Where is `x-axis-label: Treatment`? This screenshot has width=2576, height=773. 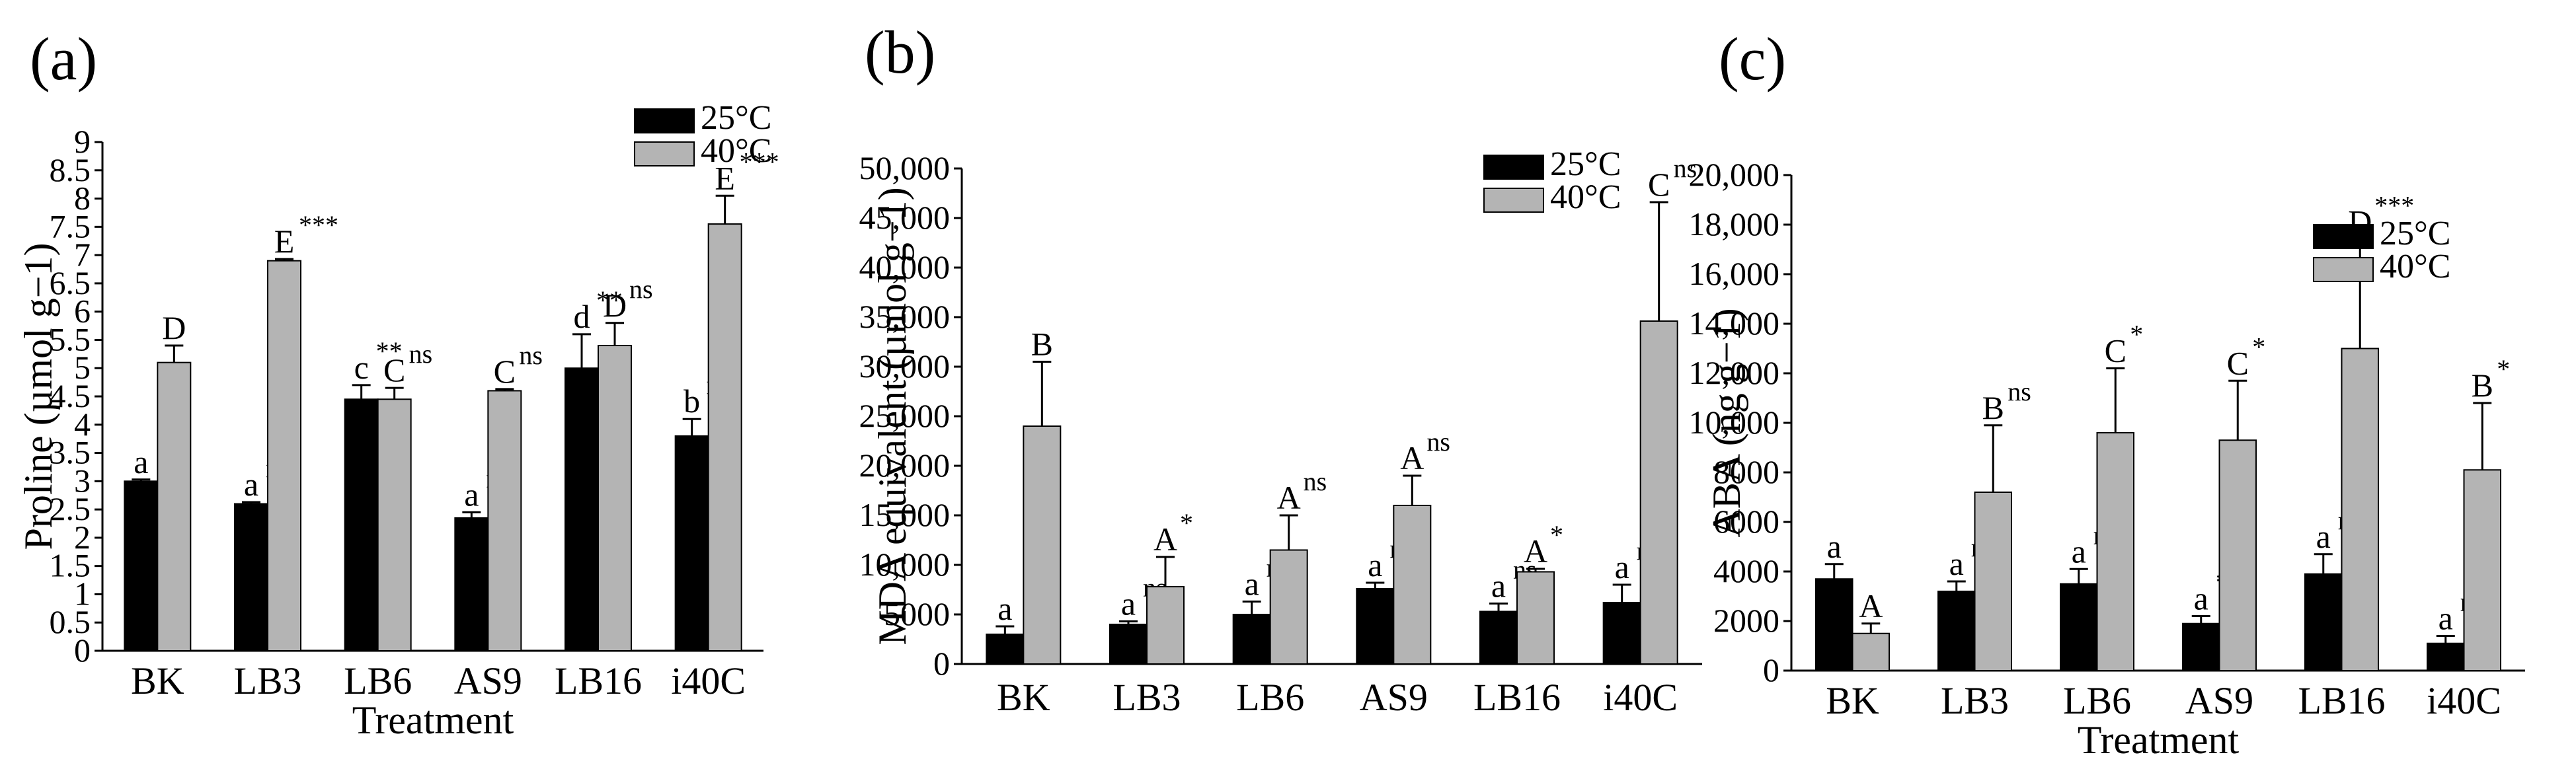
x-axis-label: Treatment is located at coordinates (2159, 740).